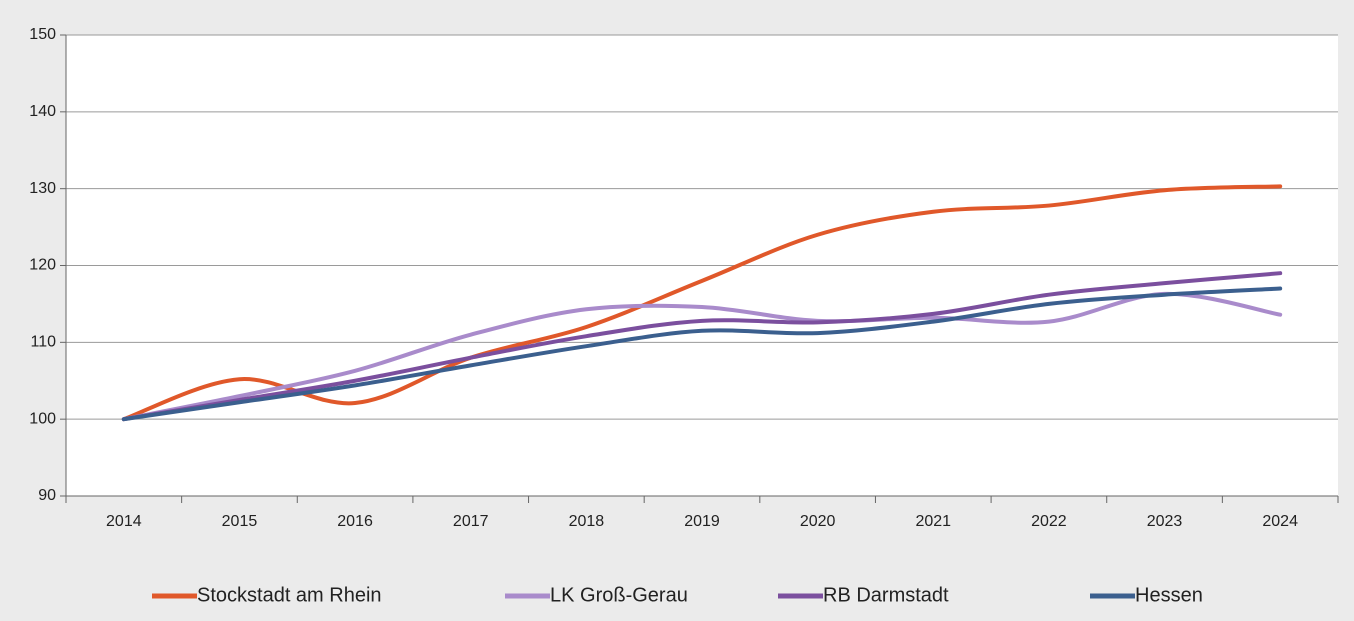 The width and height of the screenshot is (1354, 621). Describe the element at coordinates (933, 521) in the screenshot. I see `x-tick-label: 2021` at that location.